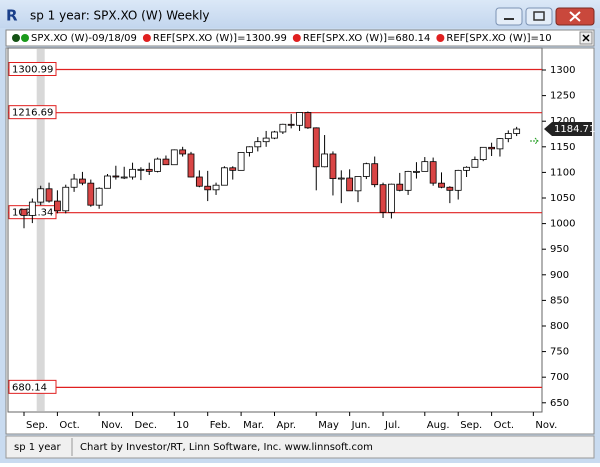  What do you see at coordinates (562, 121) in the screenshot?
I see `y-tick-label: 1200` at bounding box center [562, 121].